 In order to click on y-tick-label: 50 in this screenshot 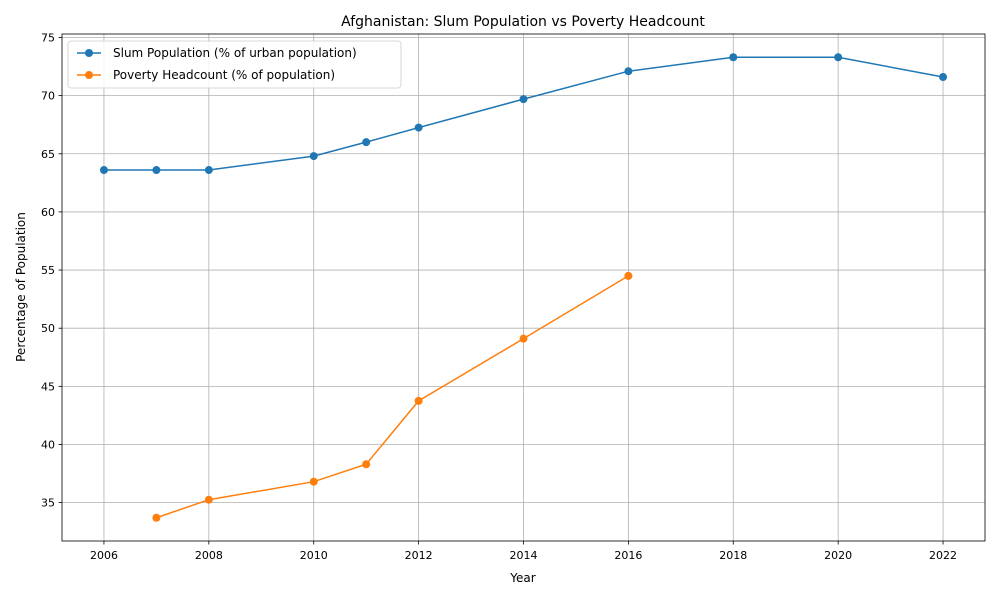, I will do `click(48, 328)`.